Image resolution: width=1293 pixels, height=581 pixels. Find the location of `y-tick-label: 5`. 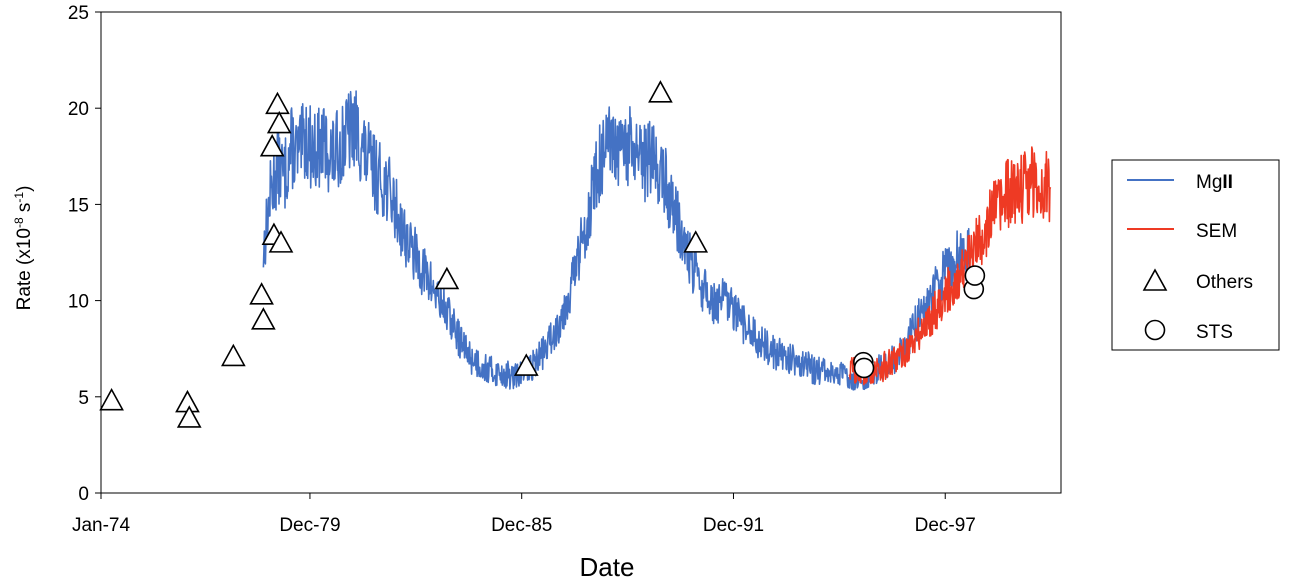

y-tick-label: 5 is located at coordinates (83, 398).